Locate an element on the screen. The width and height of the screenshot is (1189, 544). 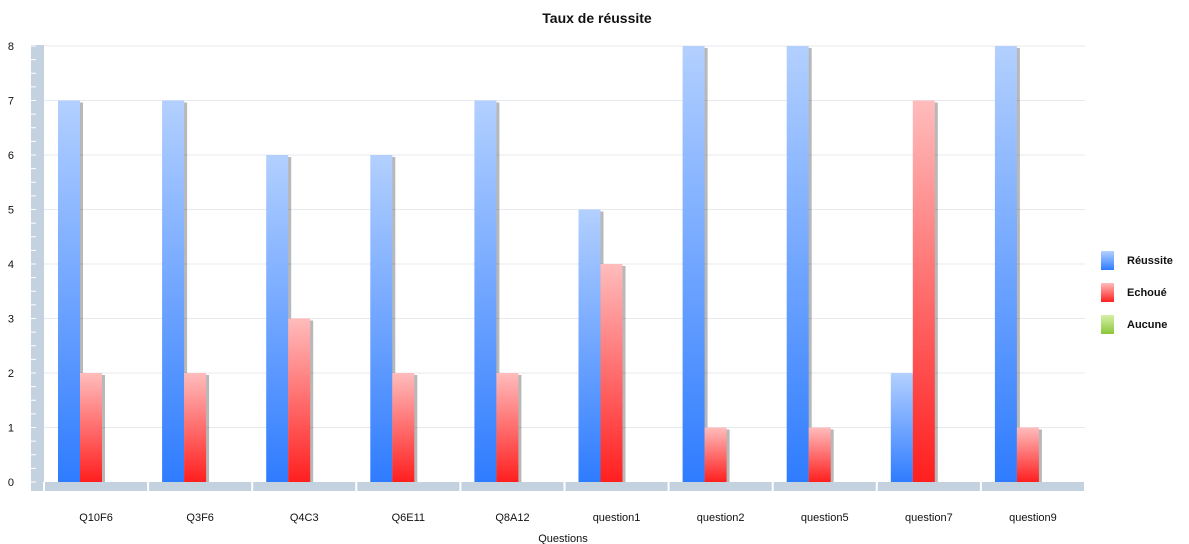
x-tick-label: question1 is located at coordinates (617, 518).